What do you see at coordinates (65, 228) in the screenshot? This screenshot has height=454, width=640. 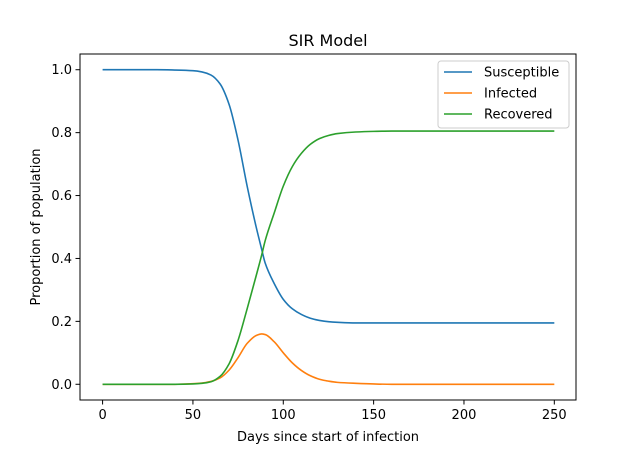 I see `y-axis-ticks: 0.0 0.2 0.4 0.6 0.8 1.0` at bounding box center [65, 228].